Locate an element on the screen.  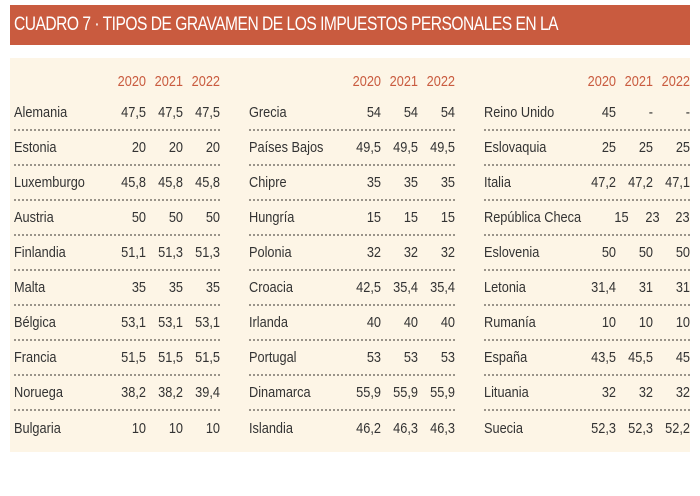
country-name: Malta is located at coordinates (30, 287).